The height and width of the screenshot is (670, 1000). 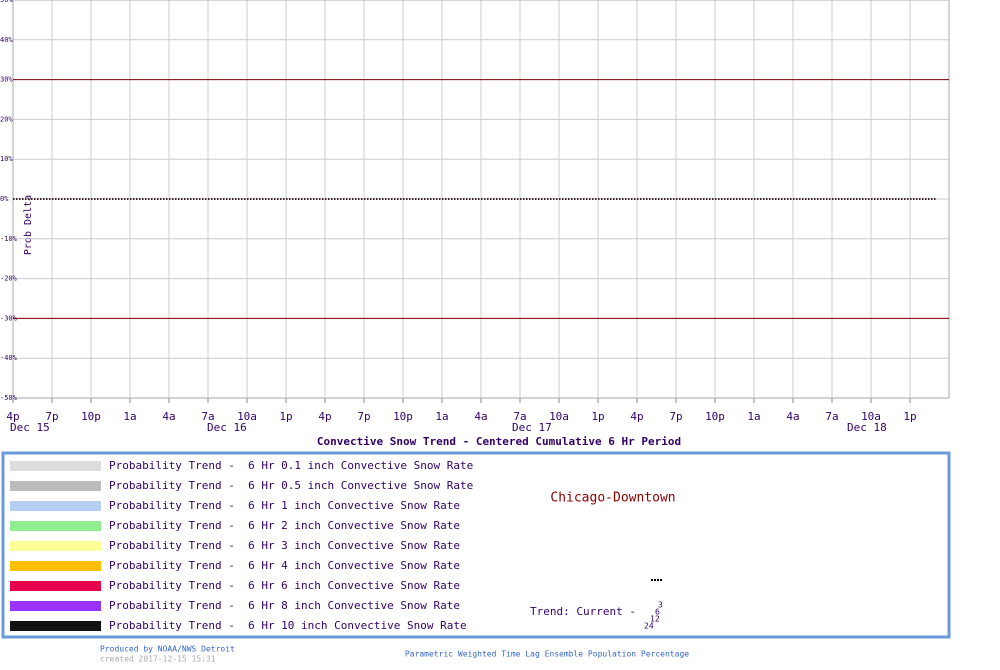 I want to click on location: Chicago-Downtown, so click(x=612, y=498).